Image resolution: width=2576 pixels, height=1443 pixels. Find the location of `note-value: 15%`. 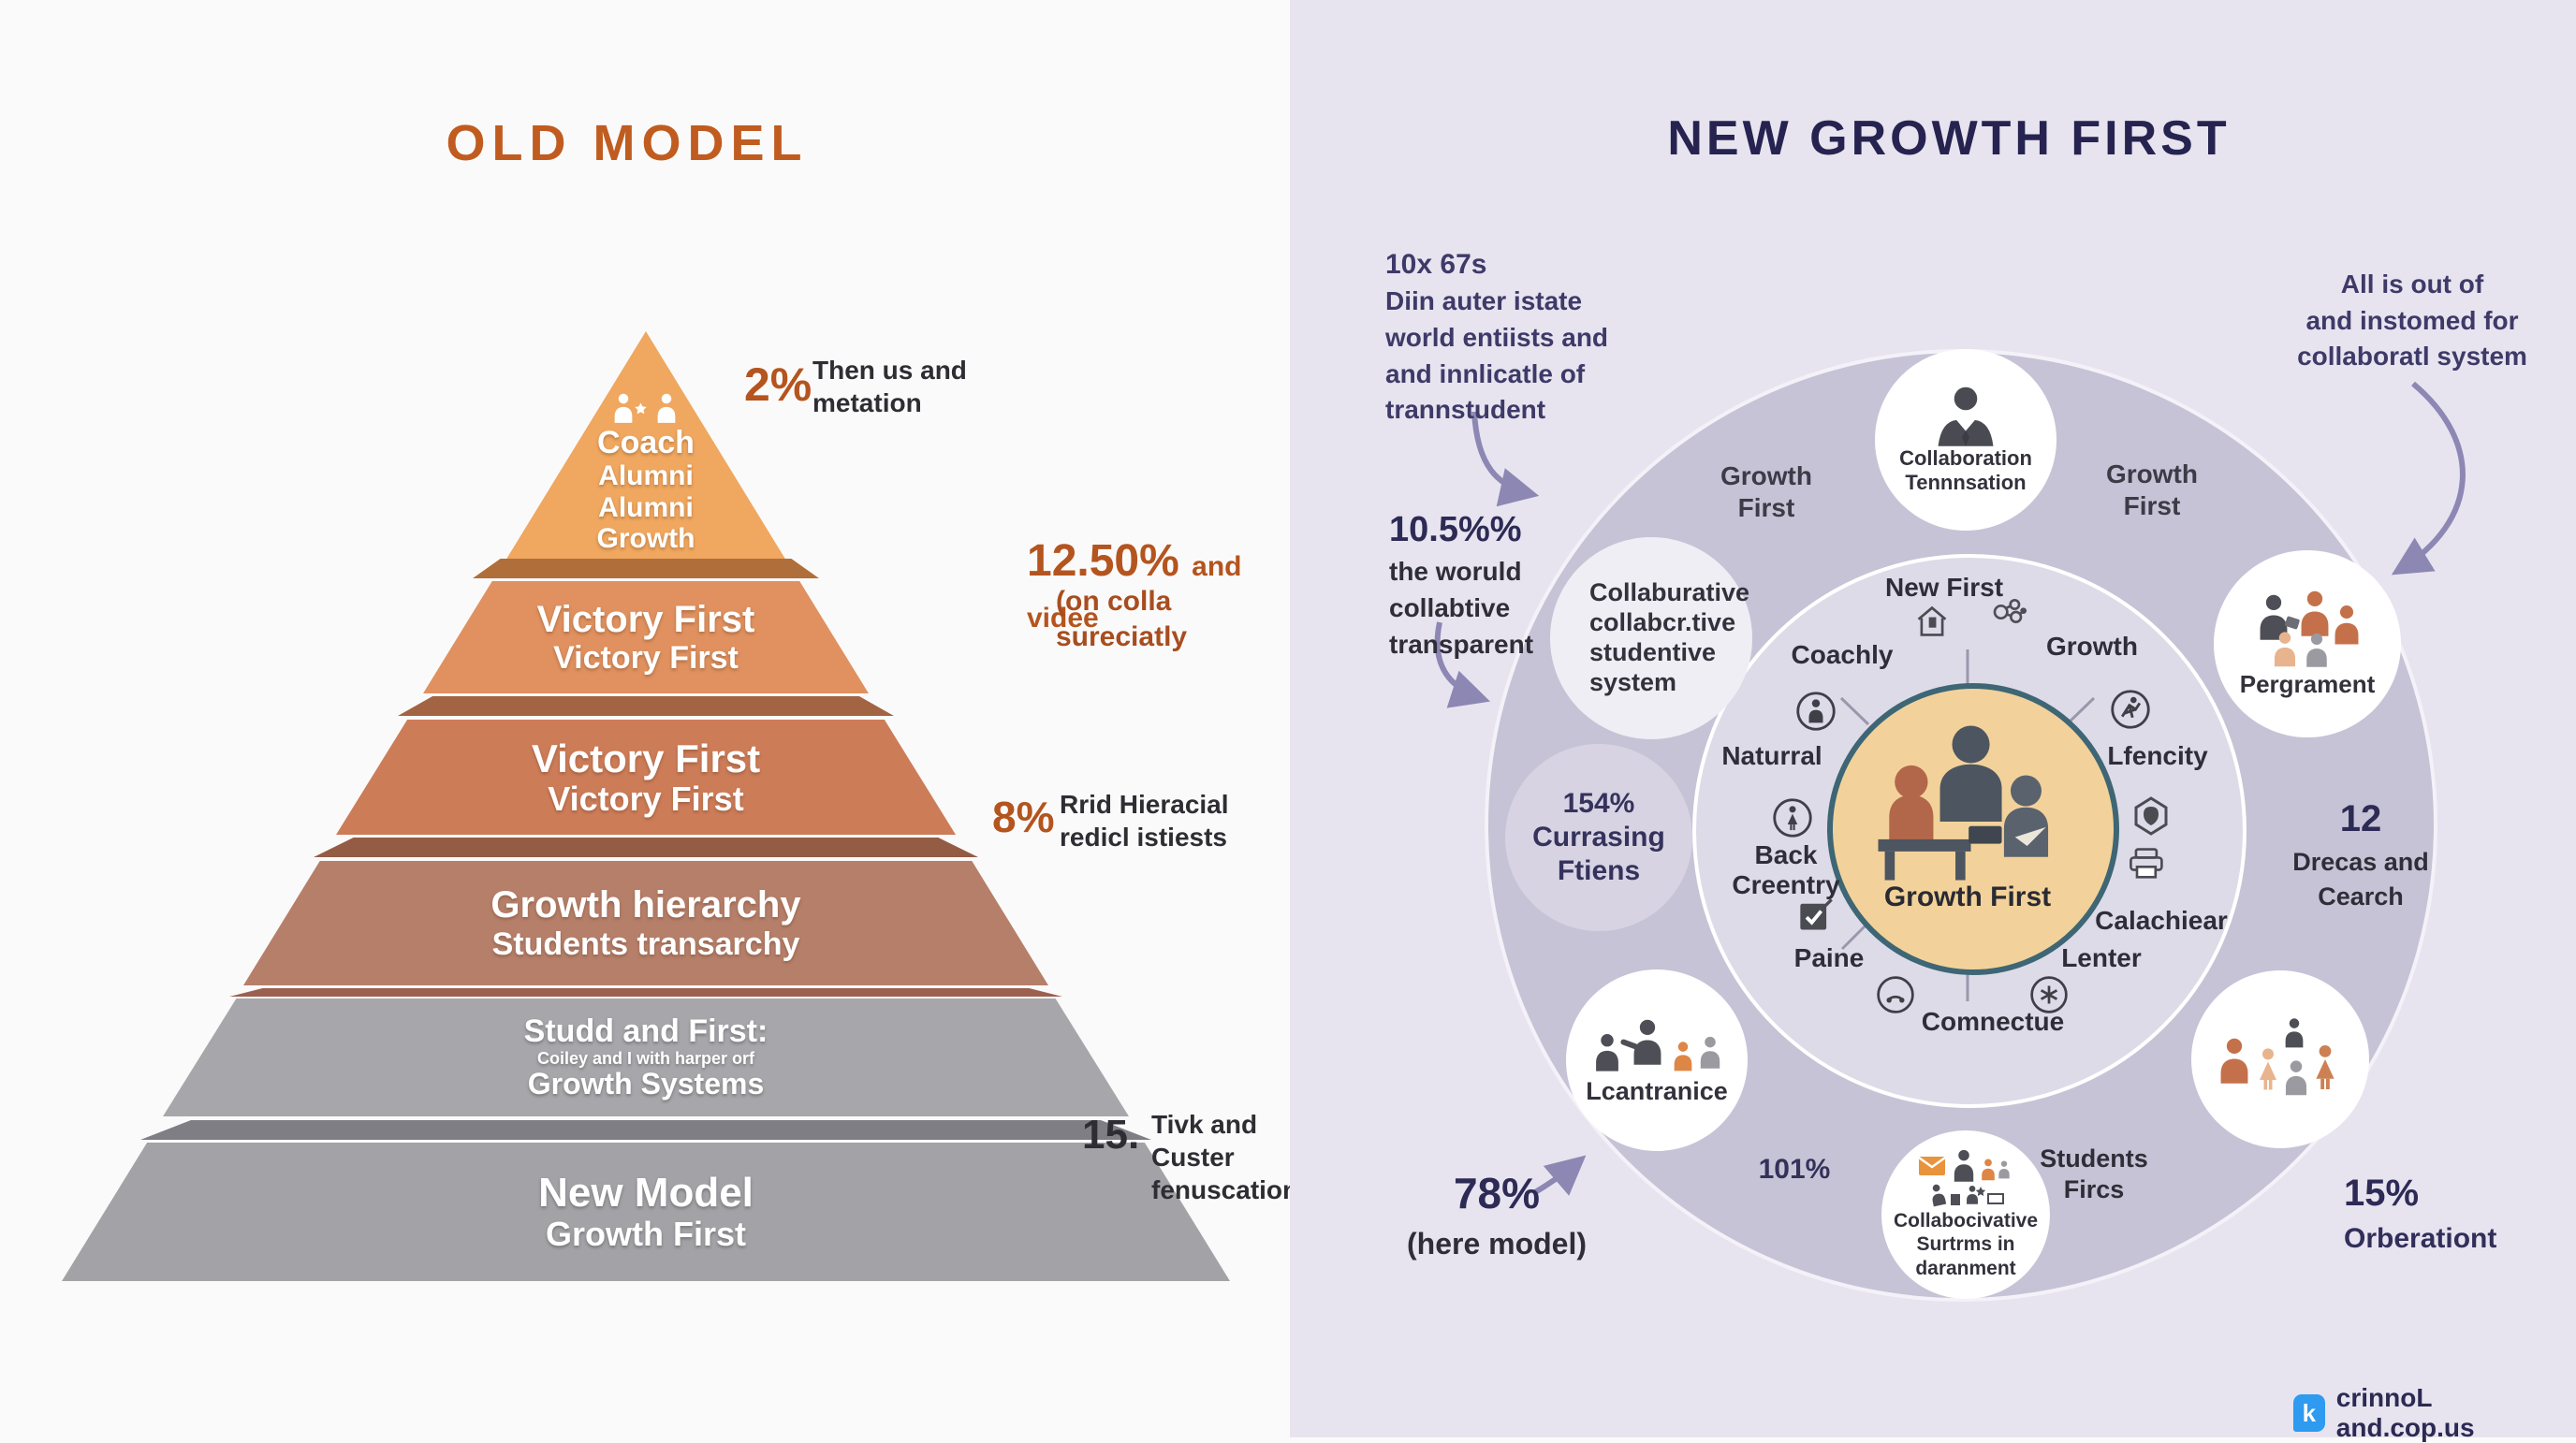

note-value: 15% is located at coordinates (2382, 1193).